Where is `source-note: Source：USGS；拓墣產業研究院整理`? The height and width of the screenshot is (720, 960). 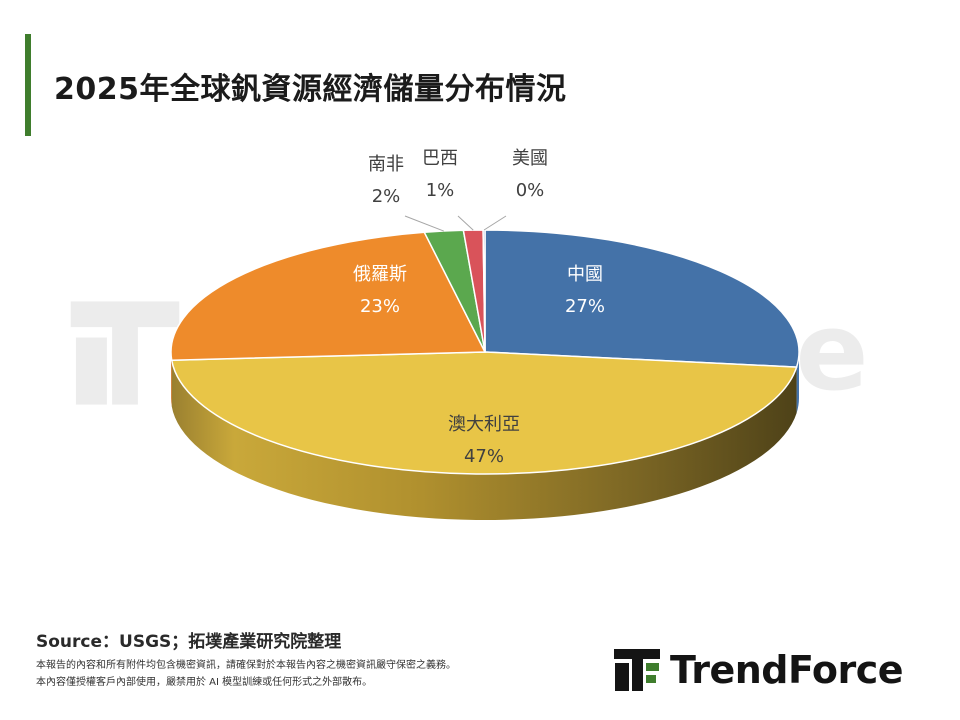
source-note: Source：USGS；拓墣產業研究院整理 is located at coordinates (189, 642).